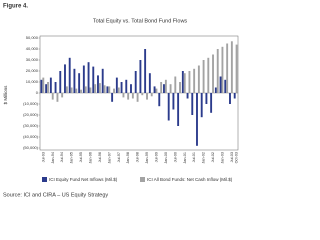 This screenshot has height=240, width=320. Describe the element at coordinates (109, 158) in the screenshot. I see `x-tick-label: Jan-97` at that location.